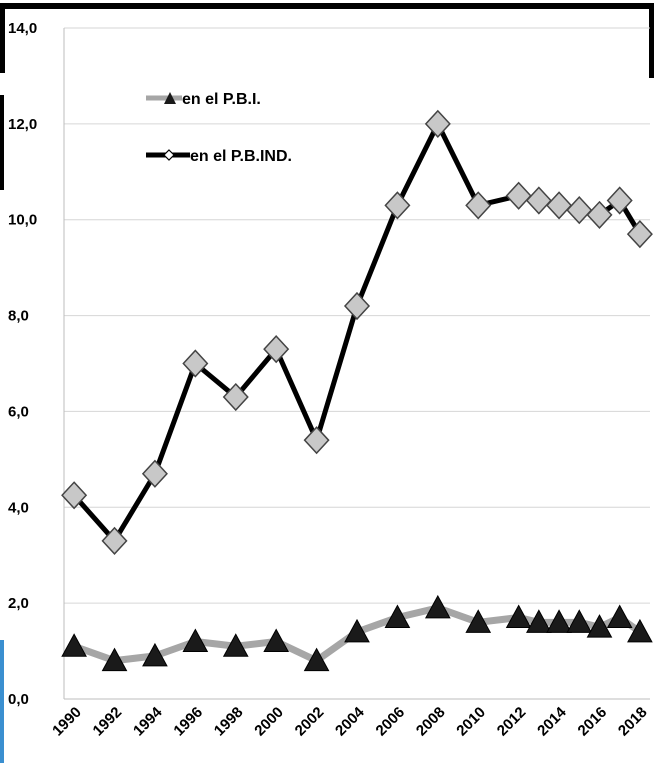  What do you see at coordinates (219, 128) in the screenshot?
I see `legend: en el P.B.I. en el P.B.IND.` at bounding box center [219, 128].